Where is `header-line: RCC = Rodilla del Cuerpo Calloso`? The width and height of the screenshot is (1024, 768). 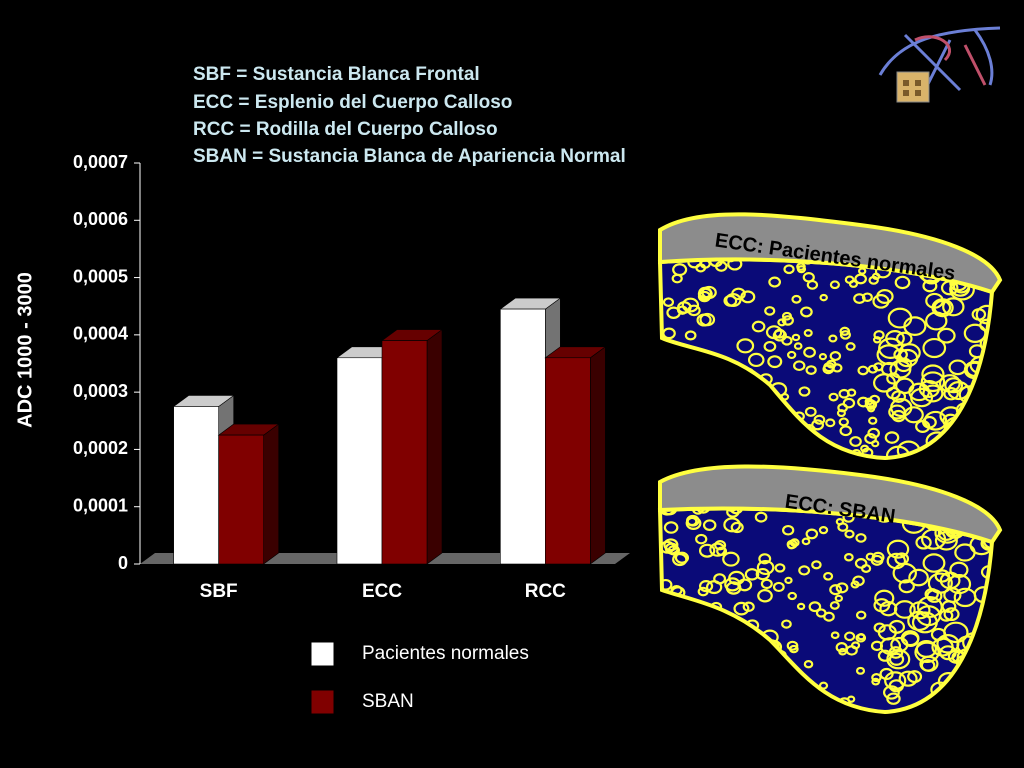
header-line: RCC = Rodilla del Cuerpo Calloso is located at coordinates (345, 129).